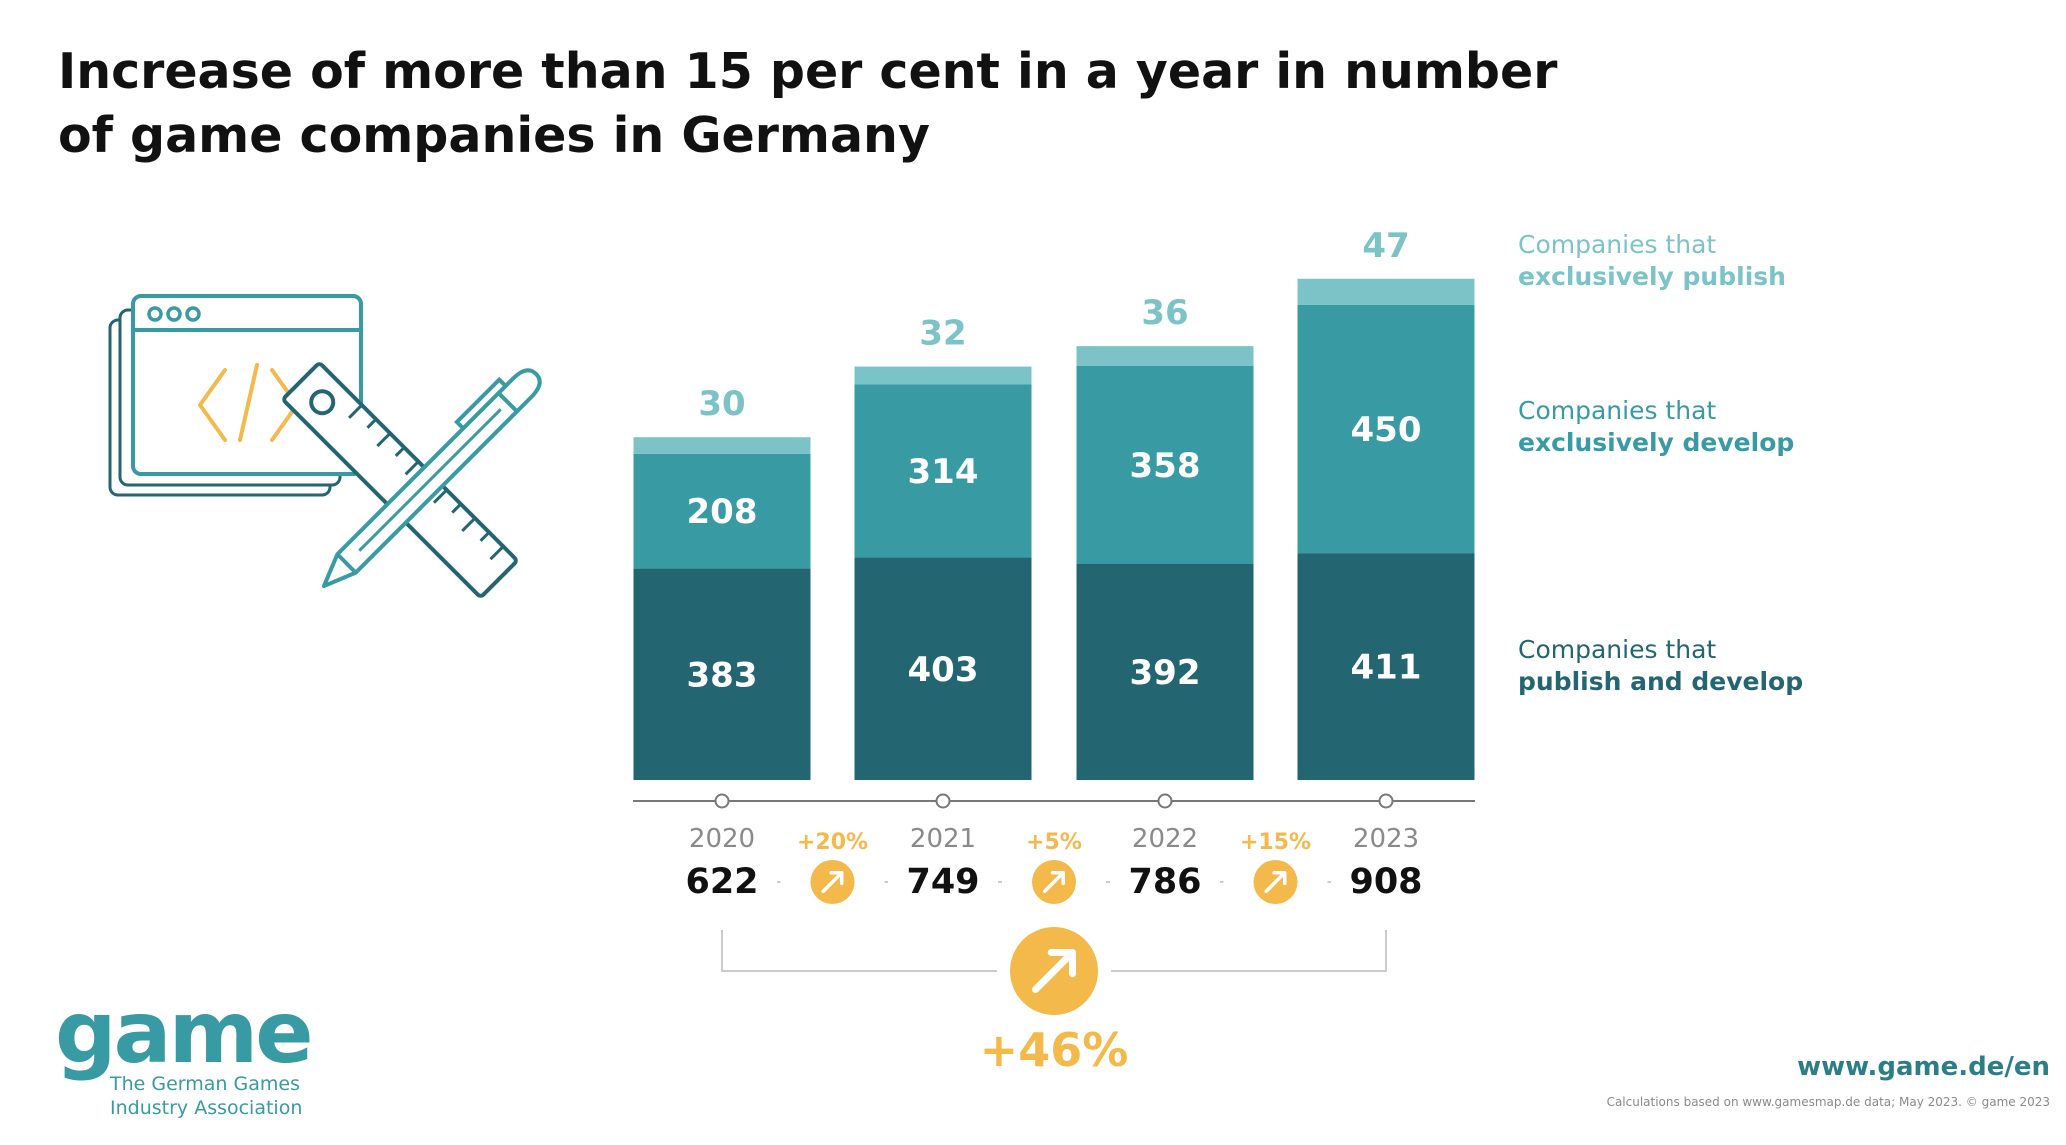  Describe the element at coordinates (942, 882) in the screenshot. I see `total-label: 749` at that location.